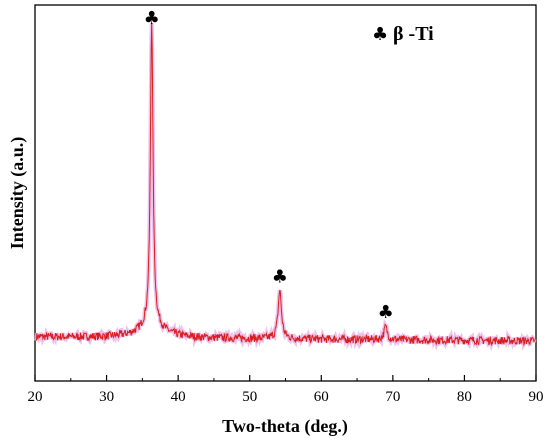  I want to click on x-tick-label: 60, so click(321, 397).